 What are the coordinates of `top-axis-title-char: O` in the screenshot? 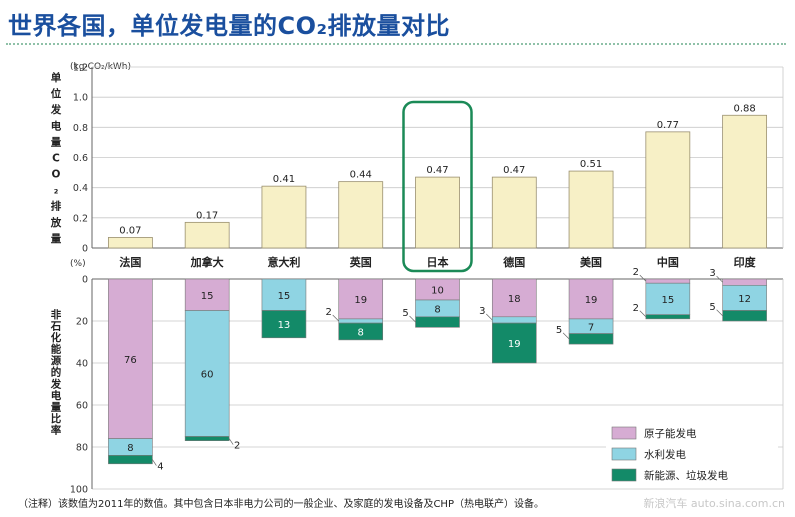 It's located at (56, 175).